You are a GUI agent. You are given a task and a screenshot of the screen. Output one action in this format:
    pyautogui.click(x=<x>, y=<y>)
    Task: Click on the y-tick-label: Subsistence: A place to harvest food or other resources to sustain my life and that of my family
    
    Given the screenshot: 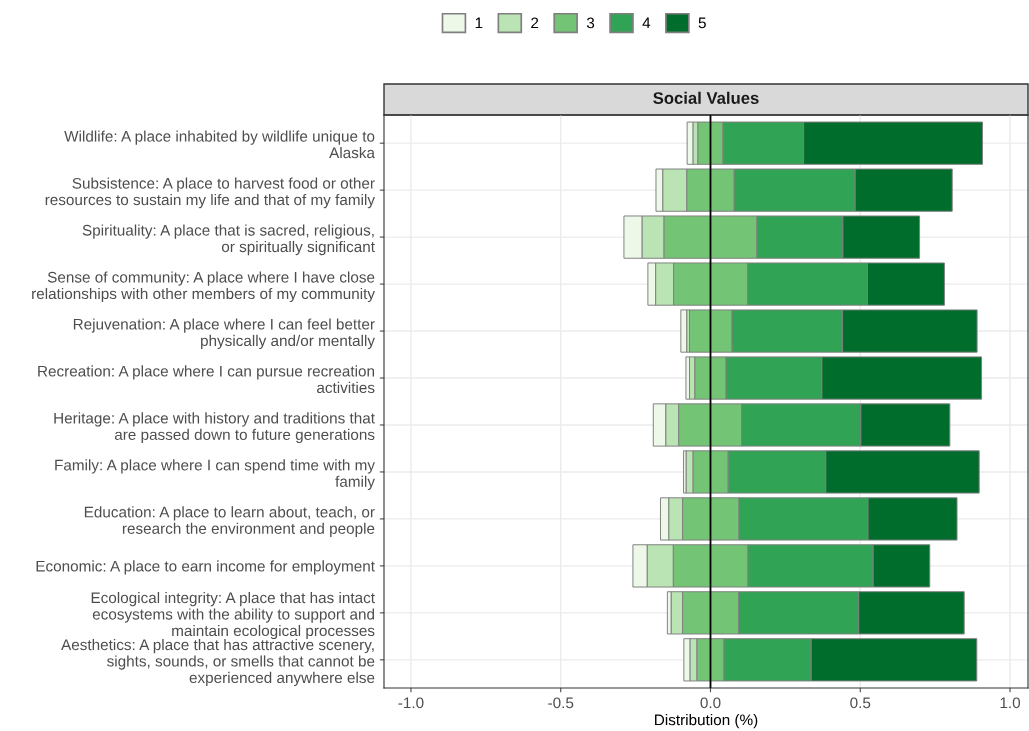 What is the action you would take?
    pyautogui.click(x=210, y=193)
    